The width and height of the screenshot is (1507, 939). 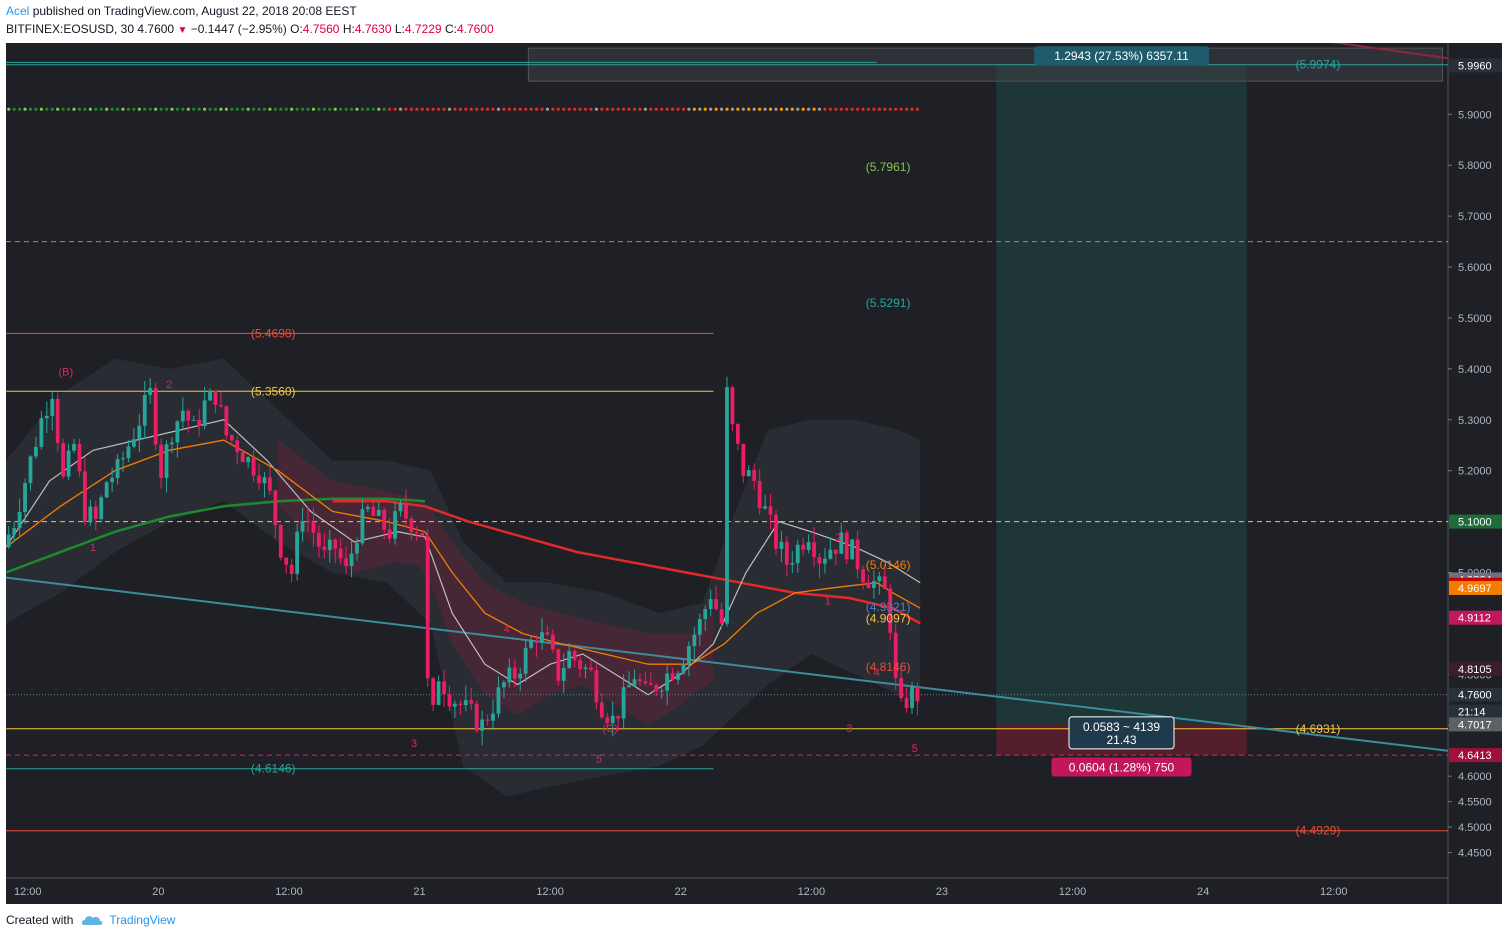 What do you see at coordinates (70, 29) in the screenshot?
I see `symbol-name: BITFINEX:EOSUSD, 30` at bounding box center [70, 29].